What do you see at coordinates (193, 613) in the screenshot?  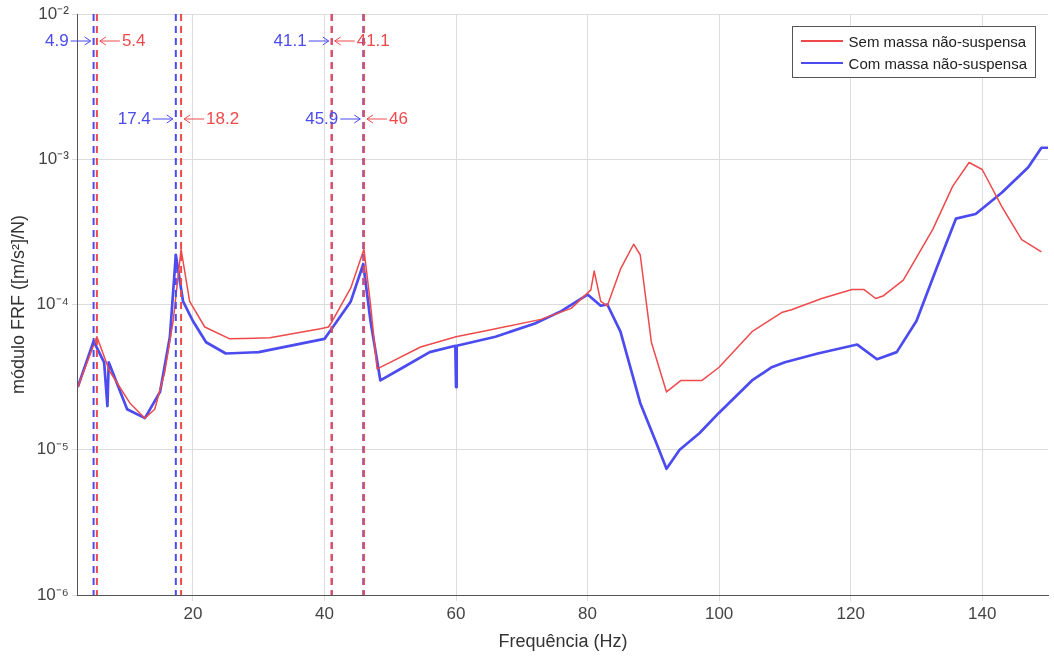 I see `x-tick-label: 20` at bounding box center [193, 613].